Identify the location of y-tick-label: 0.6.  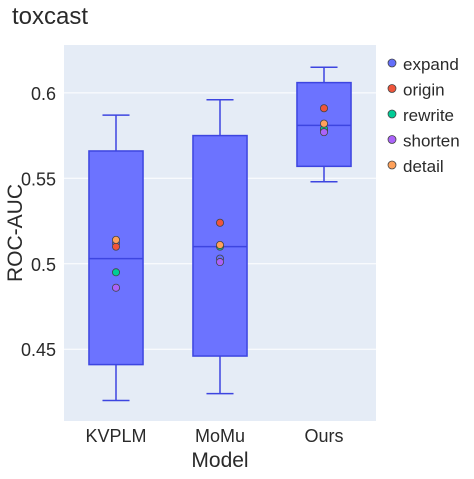
(43, 94).